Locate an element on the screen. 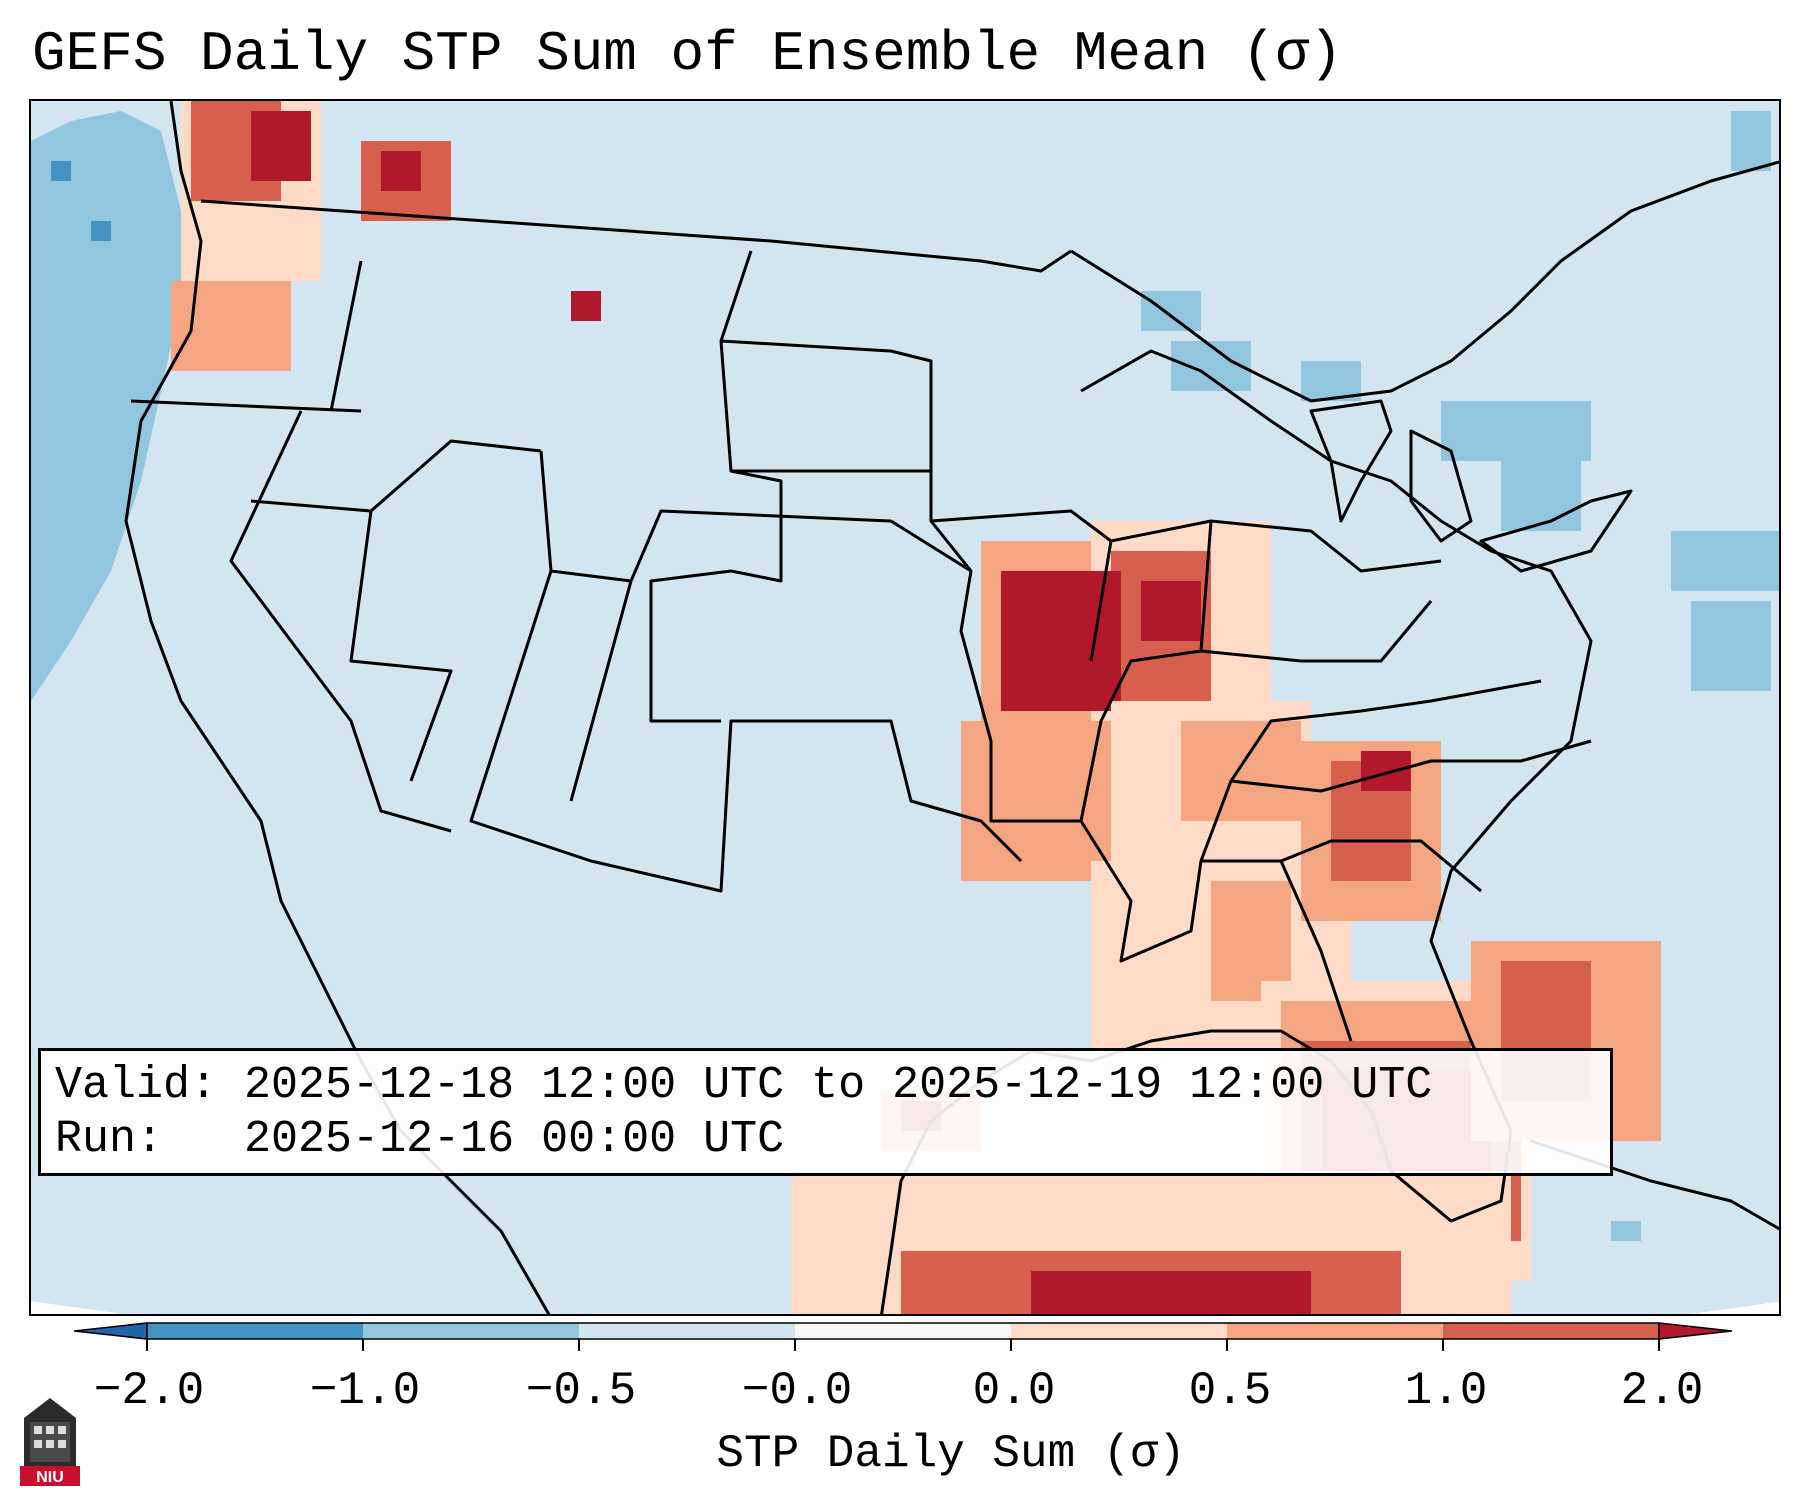 The image size is (1803, 1506). colorbar-outline is located at coordinates (903, 1331).